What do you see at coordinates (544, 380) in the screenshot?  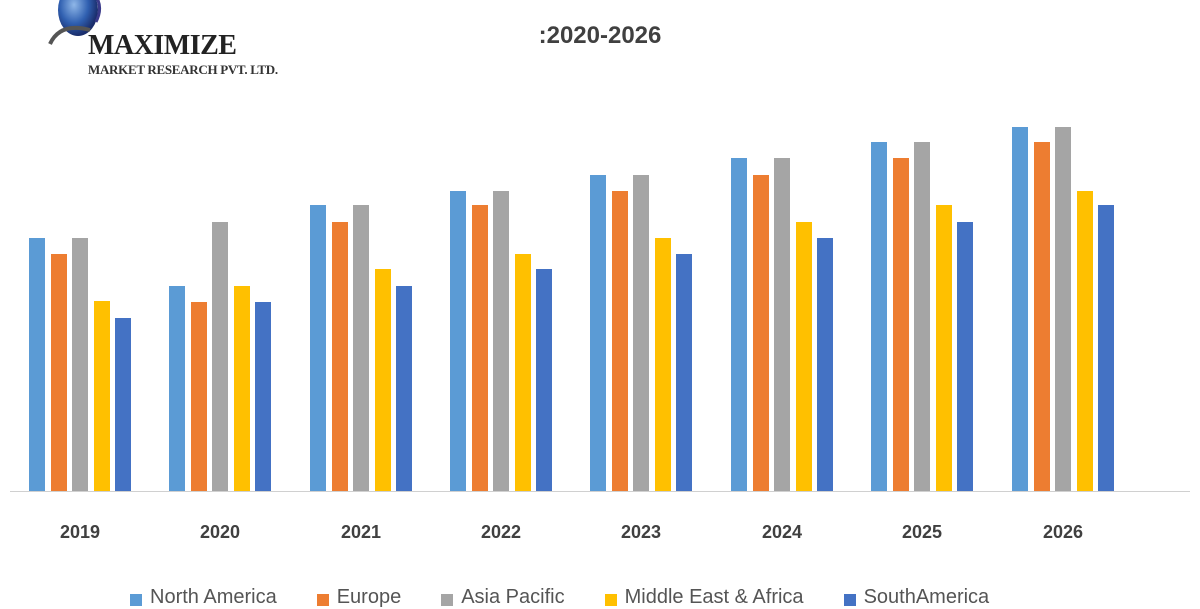 I see `bar-southamerica-2022` at bounding box center [544, 380].